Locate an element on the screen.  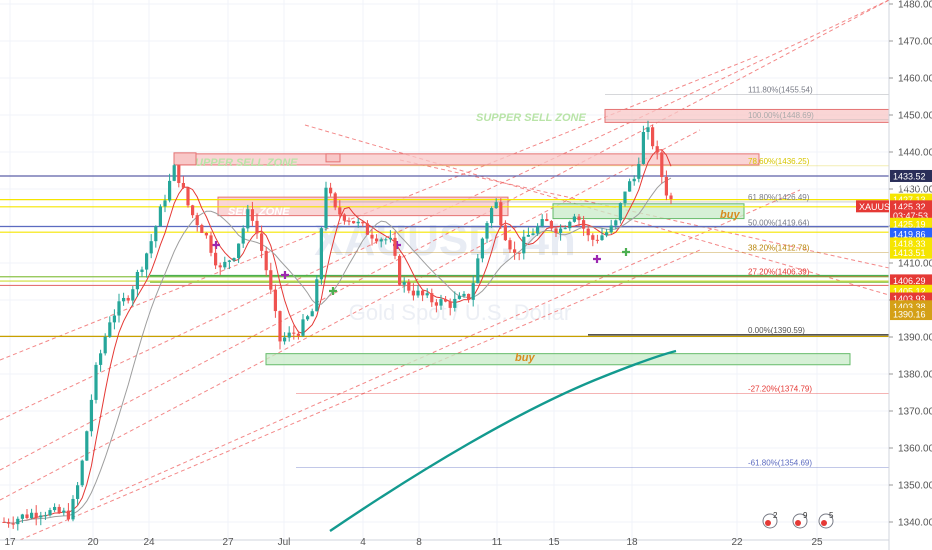
time-axis-label: 18 is located at coordinates (632, 542).